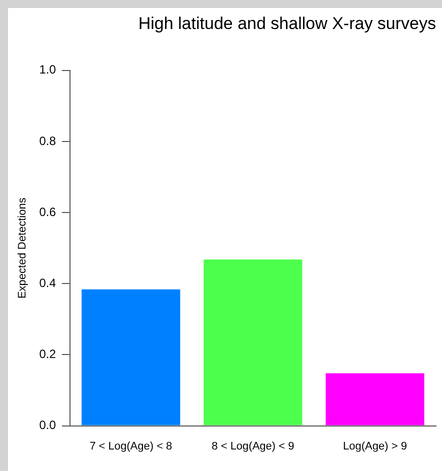  What do you see at coordinates (47, 69) in the screenshot?
I see `y-tick-label: 1.0` at bounding box center [47, 69].